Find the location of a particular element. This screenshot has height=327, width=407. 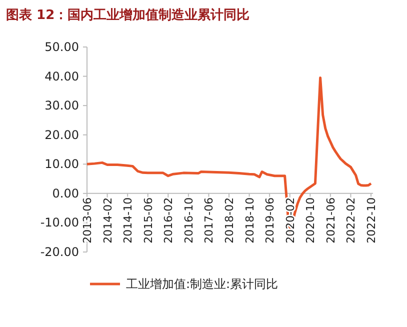

y-tick-label: -20.00 is located at coordinates (59, 252).